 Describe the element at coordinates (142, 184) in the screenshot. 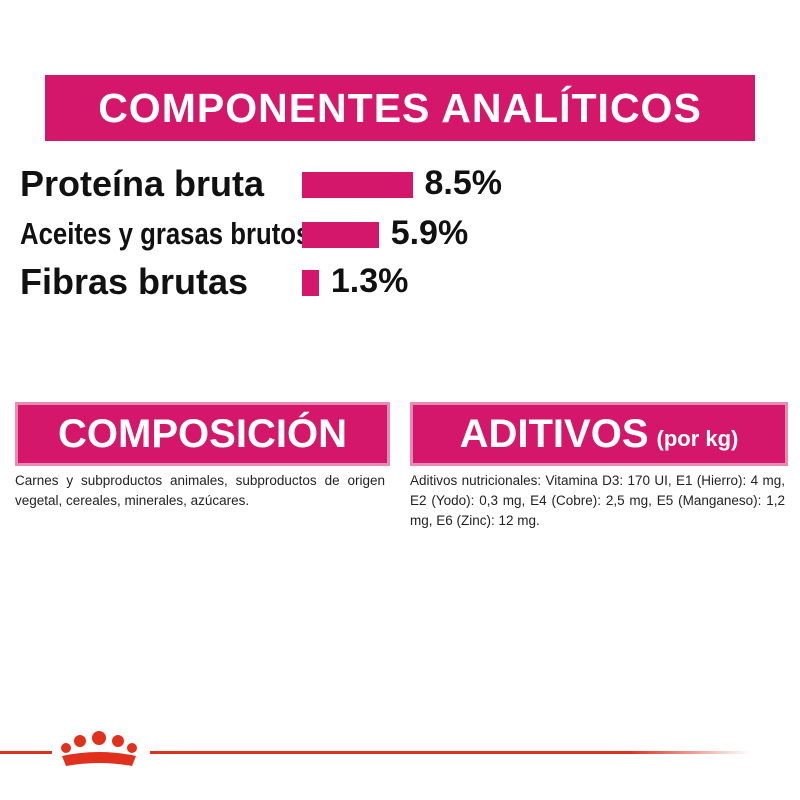

I see `category-label: Proteína bruta` at that location.